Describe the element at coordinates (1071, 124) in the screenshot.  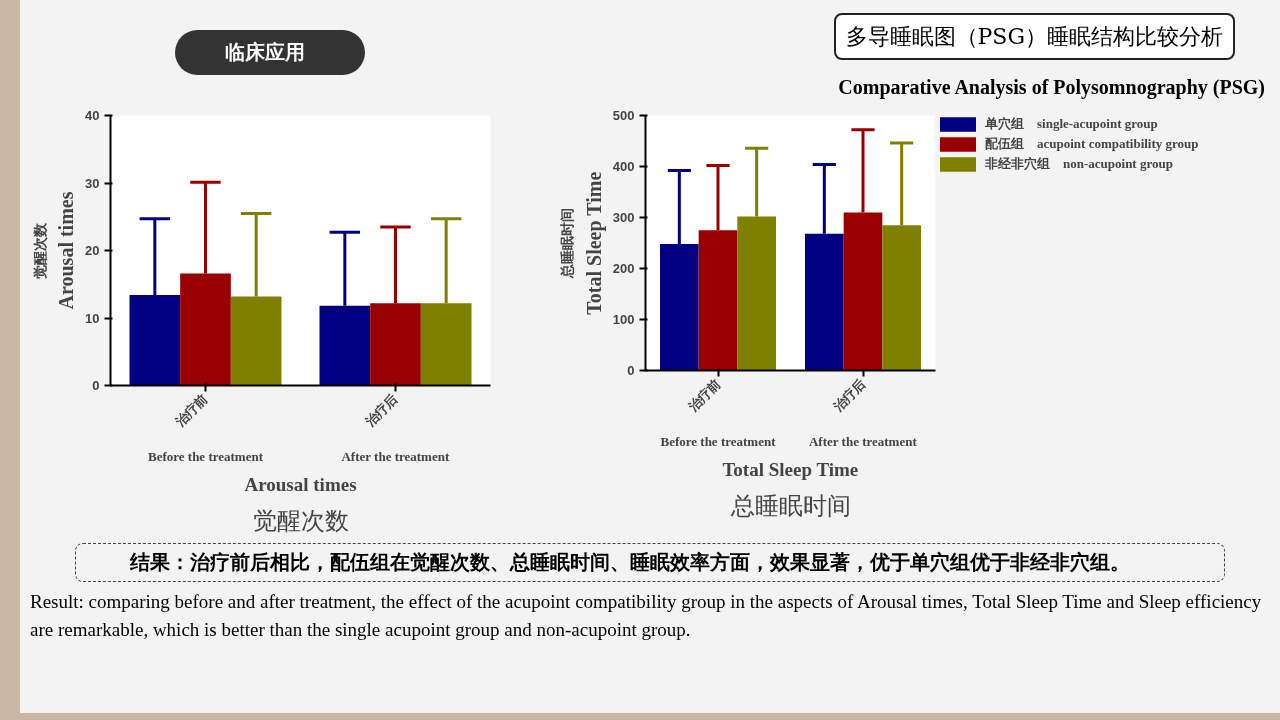
I see `legend-label: 单穴组 single-acupoint group` at that location.